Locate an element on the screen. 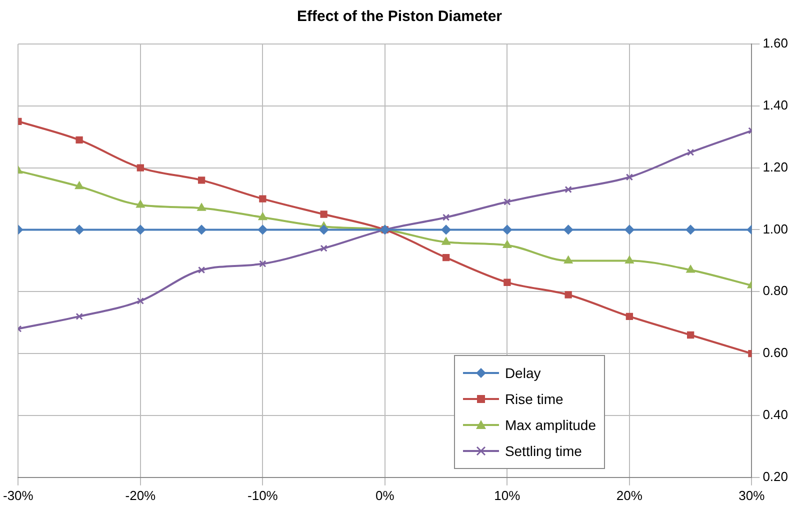 The height and width of the screenshot is (511, 797). x-tick-label: -30% is located at coordinates (18, 495).